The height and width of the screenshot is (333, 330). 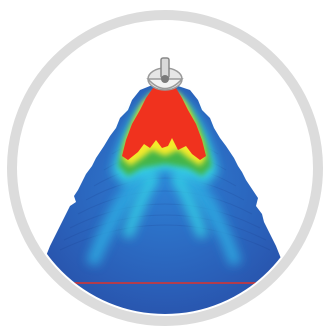 I want to click on lobe-center-right, so click(x=189, y=204).